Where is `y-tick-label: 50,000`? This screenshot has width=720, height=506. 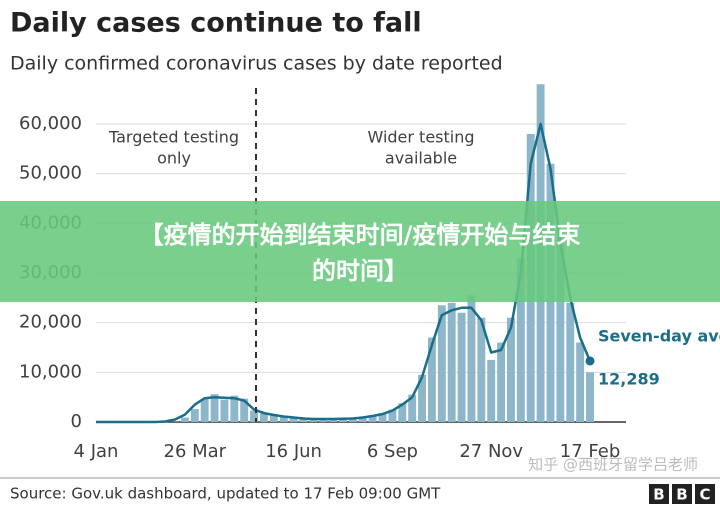
y-tick-label: 50,000 is located at coordinates (50, 173).